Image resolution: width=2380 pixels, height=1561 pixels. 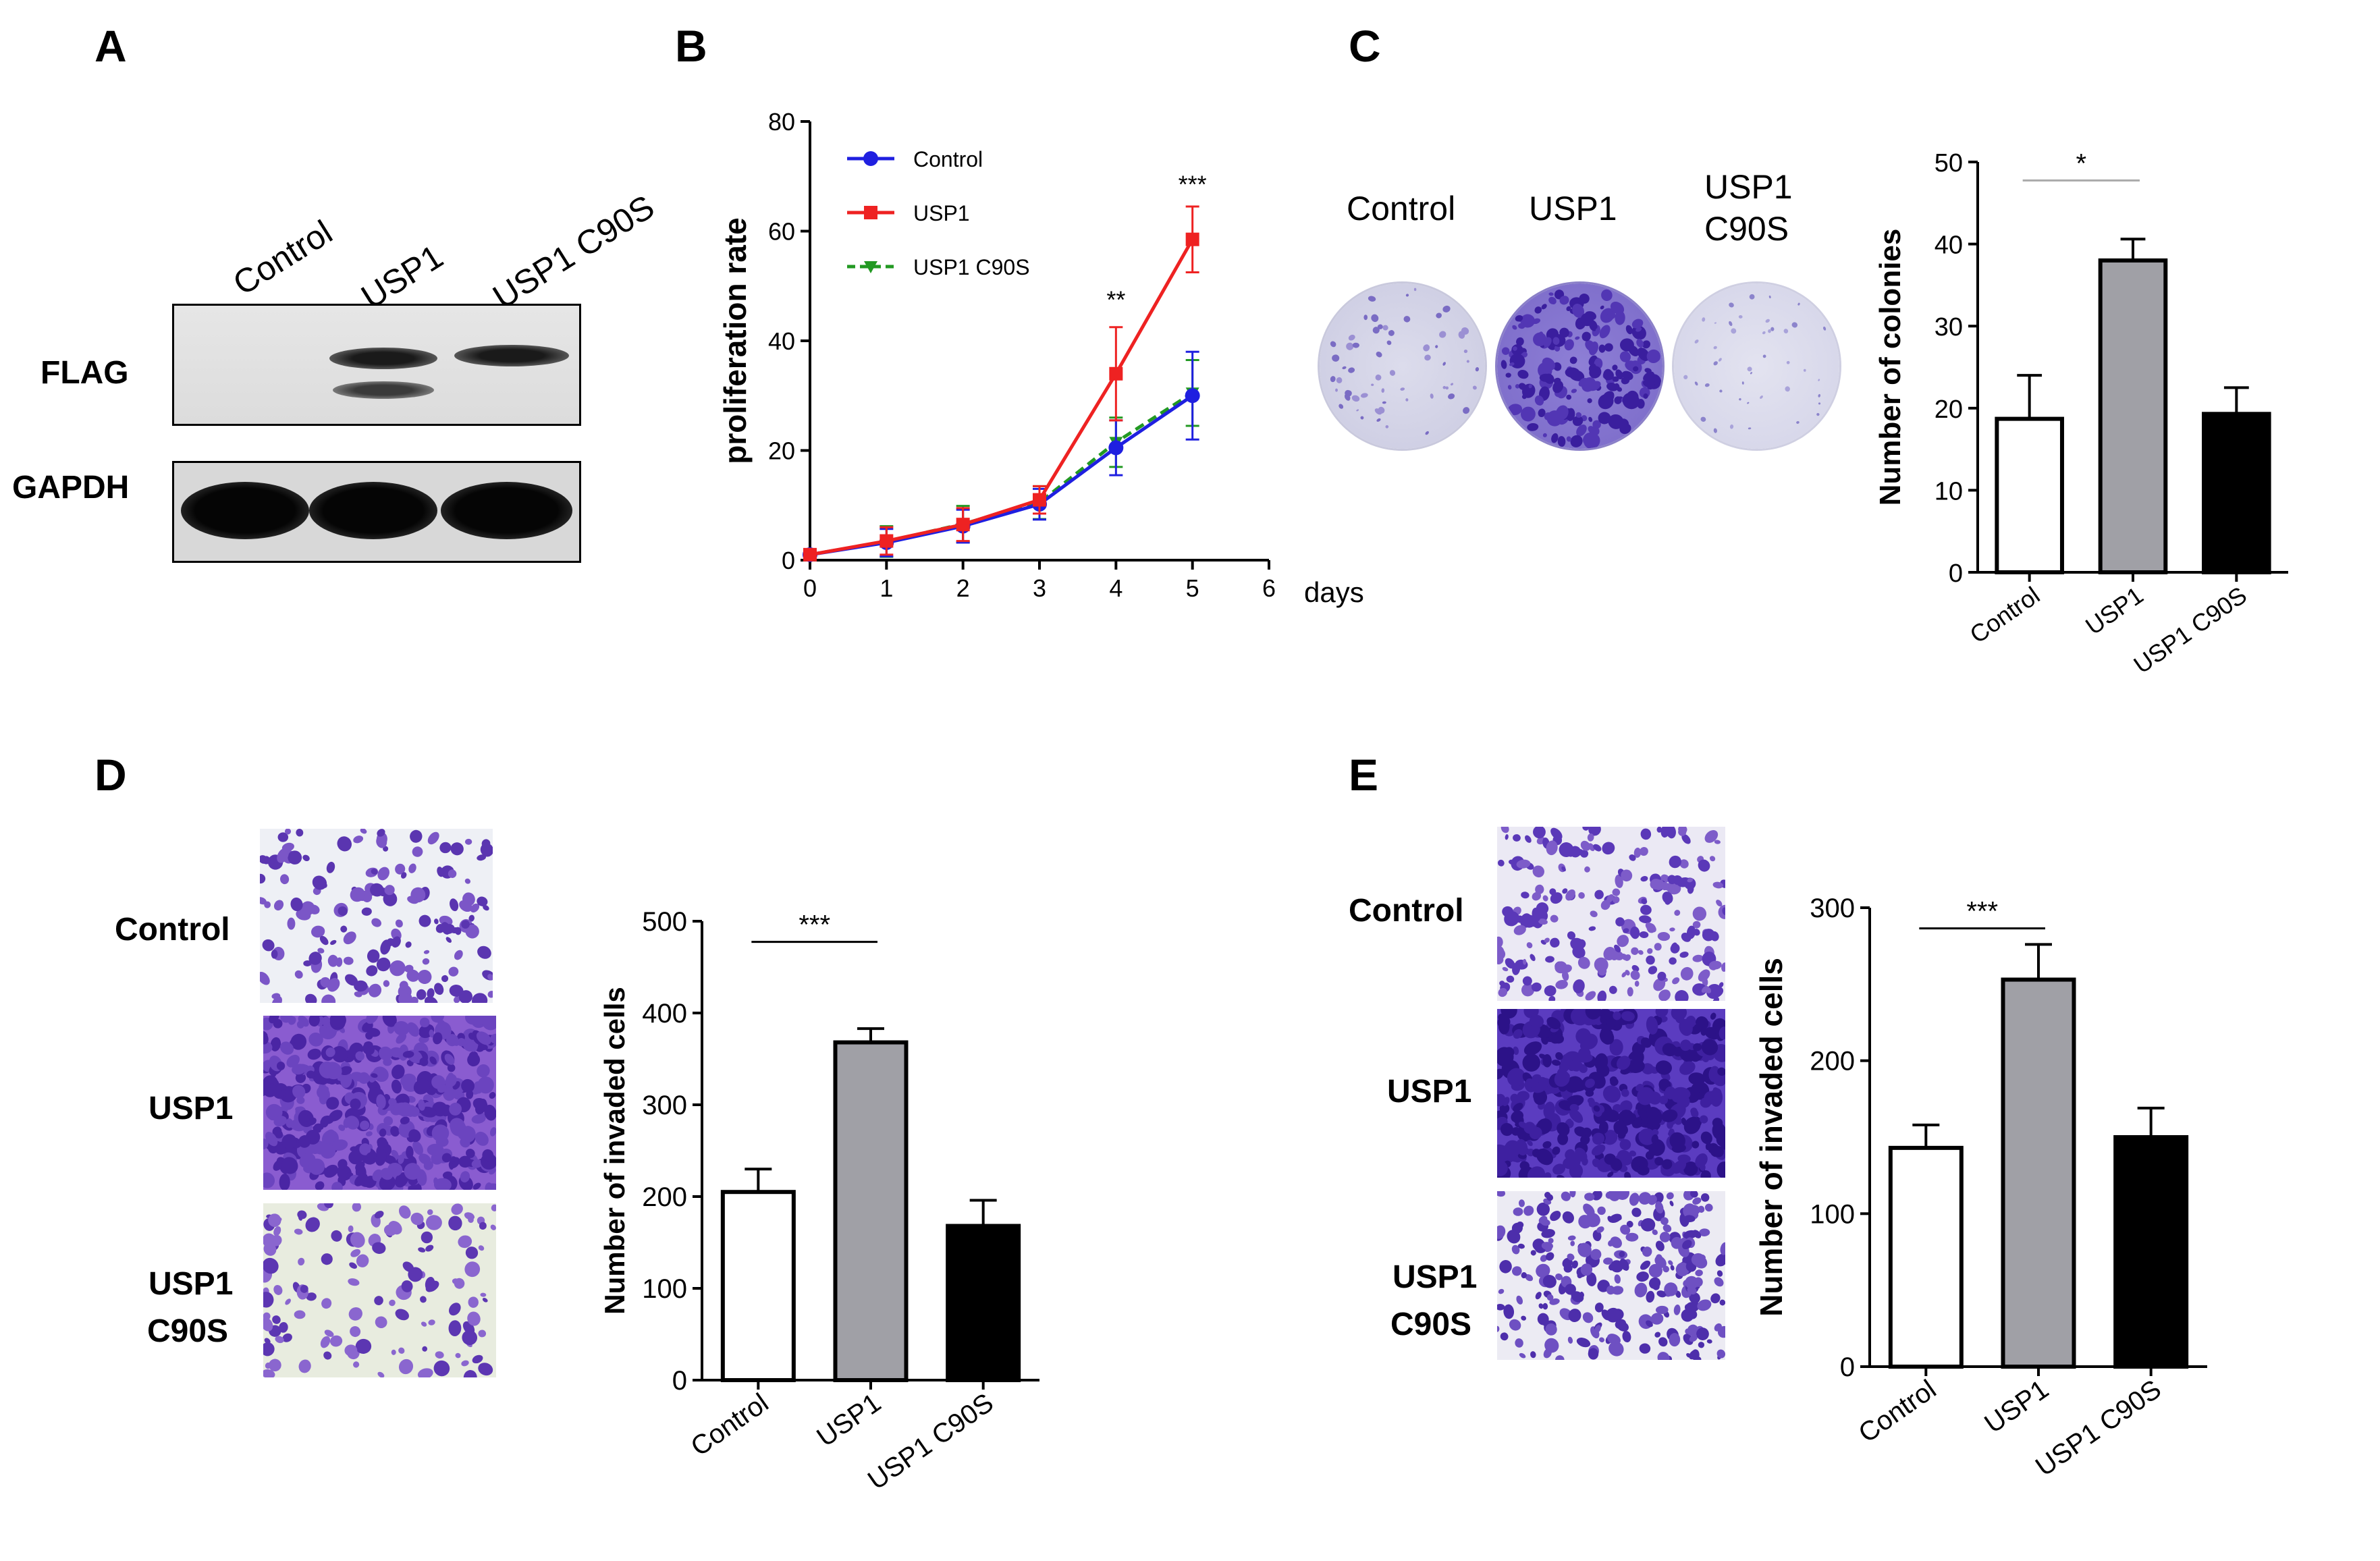 What do you see at coordinates (1115, 299) in the screenshot?
I see `significance-marker: **` at bounding box center [1115, 299].